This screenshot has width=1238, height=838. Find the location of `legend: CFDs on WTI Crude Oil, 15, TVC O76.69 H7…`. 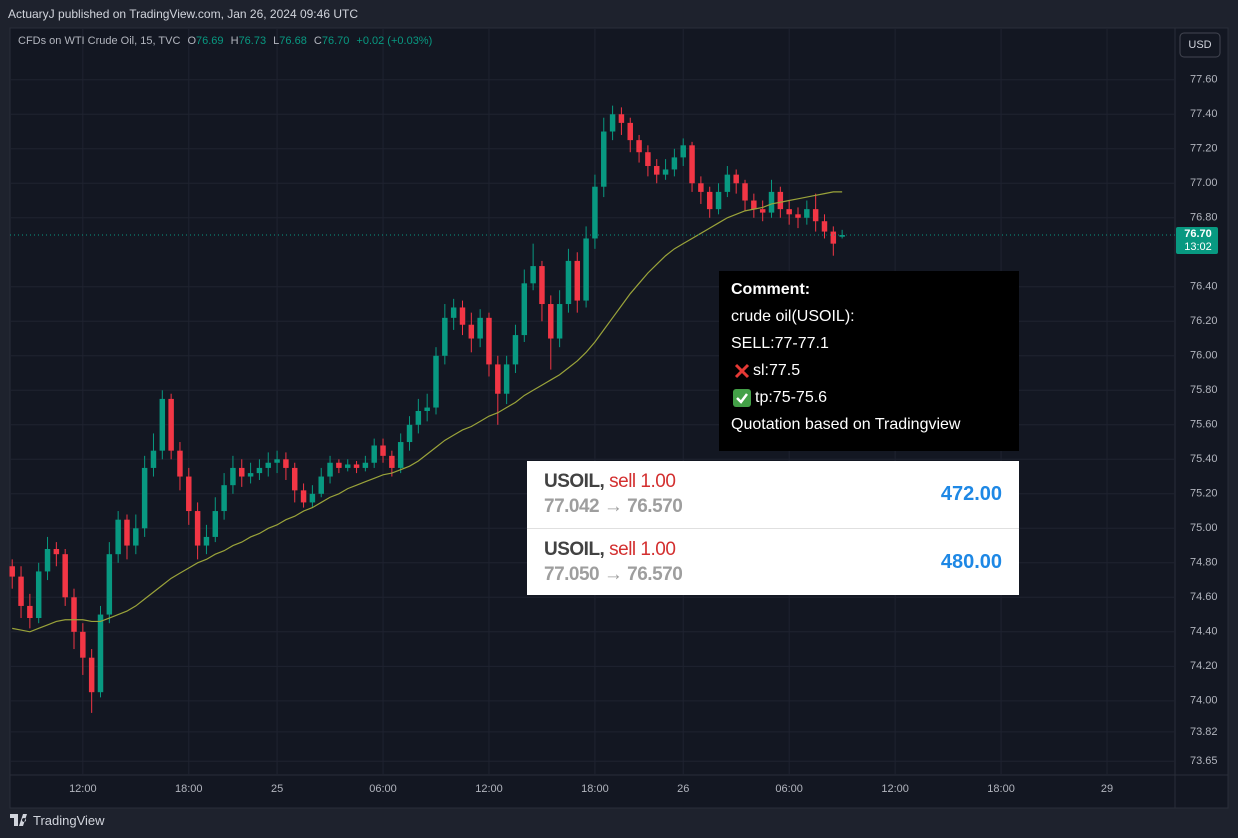

legend: CFDs on WTI Crude Oil, 15, TVC O76.69 H7… is located at coordinates (225, 41).